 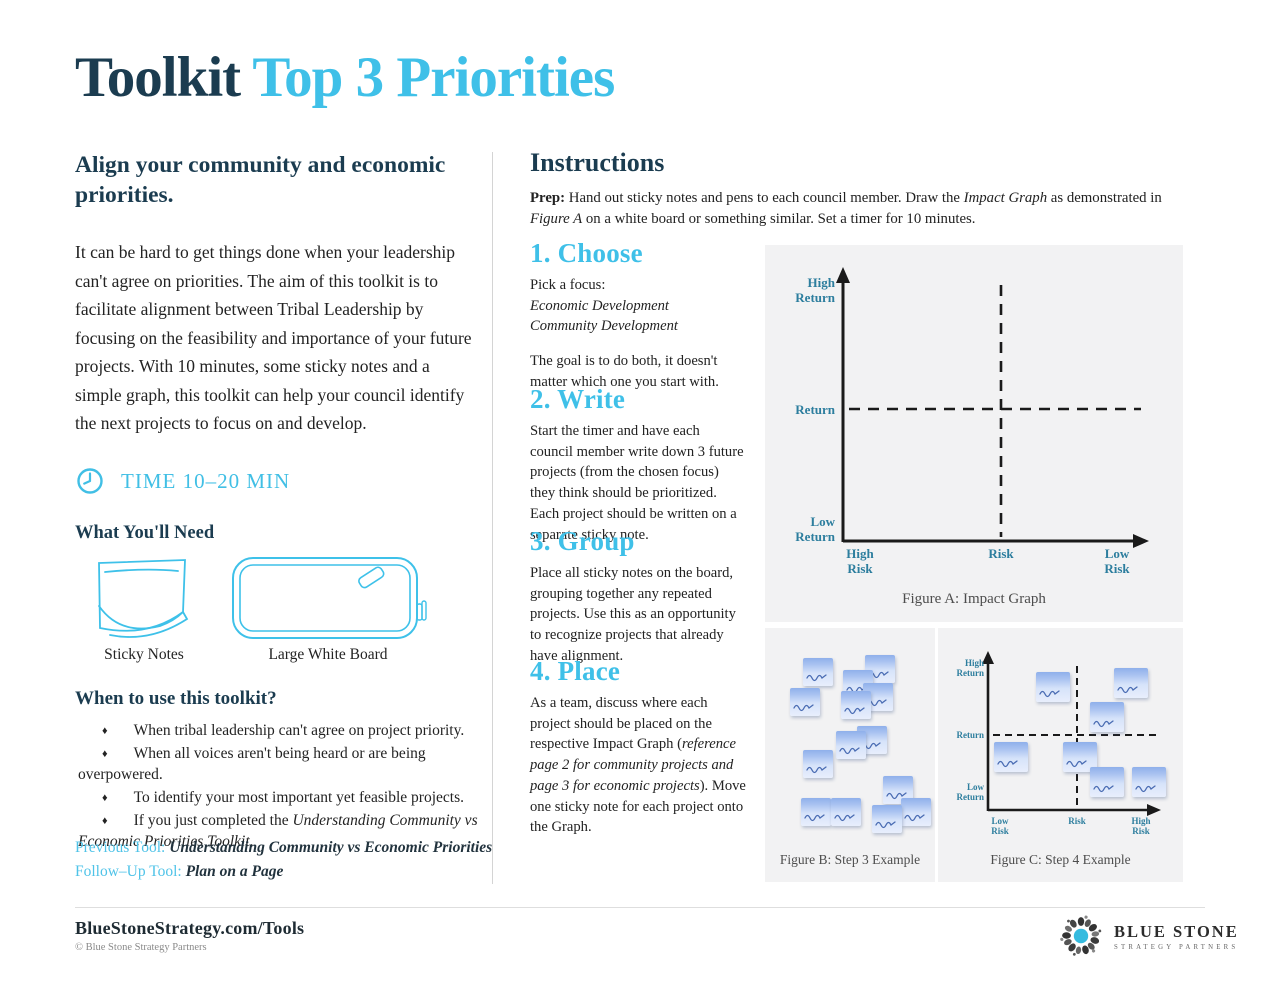 I want to click on logo-text: BLUE STONE STRATEGY PARTNERS, so click(x=1176, y=936).